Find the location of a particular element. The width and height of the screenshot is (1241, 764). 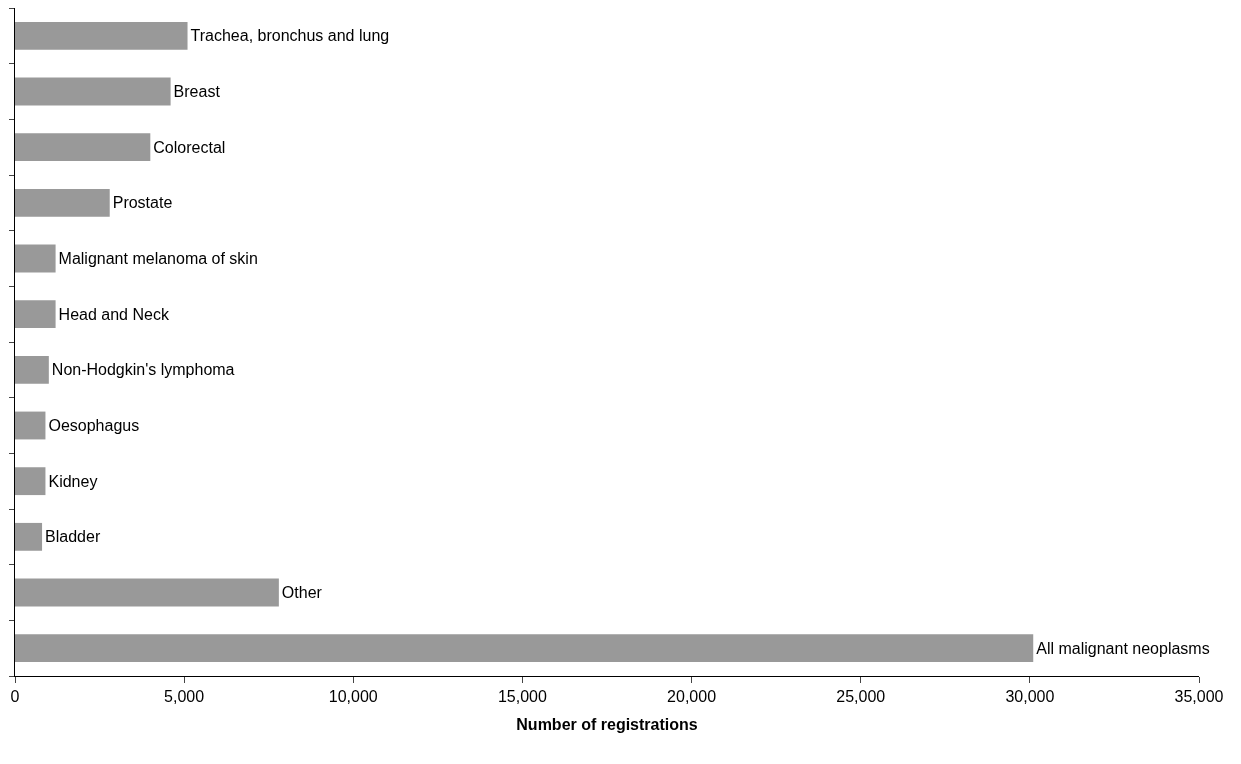

y-tick-label: Kidney is located at coordinates (73, 481).